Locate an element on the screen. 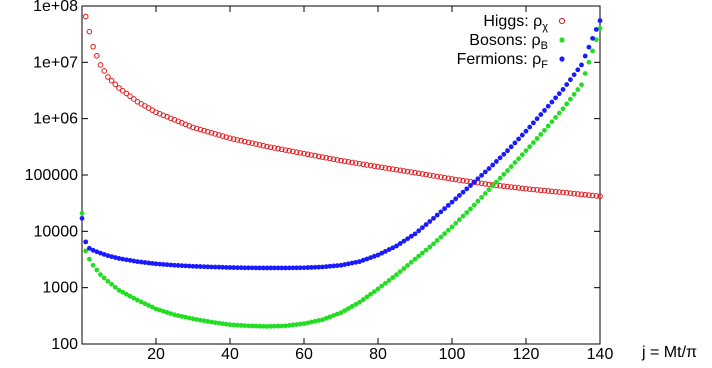 The image size is (712, 368). x-axis-label: j = Mt/π is located at coordinates (669, 352).